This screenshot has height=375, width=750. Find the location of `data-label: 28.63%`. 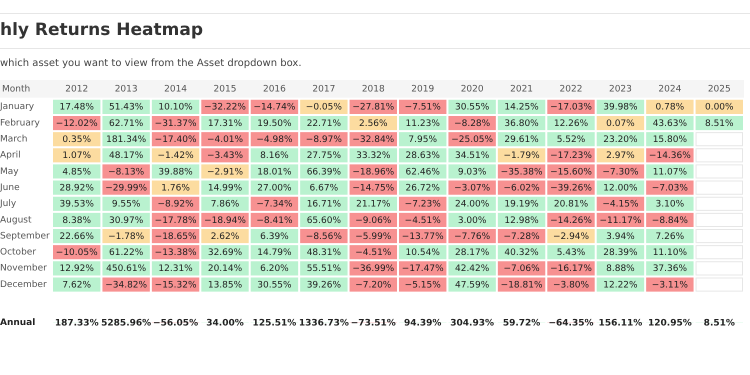

data-label: 28.63% is located at coordinates (423, 156).